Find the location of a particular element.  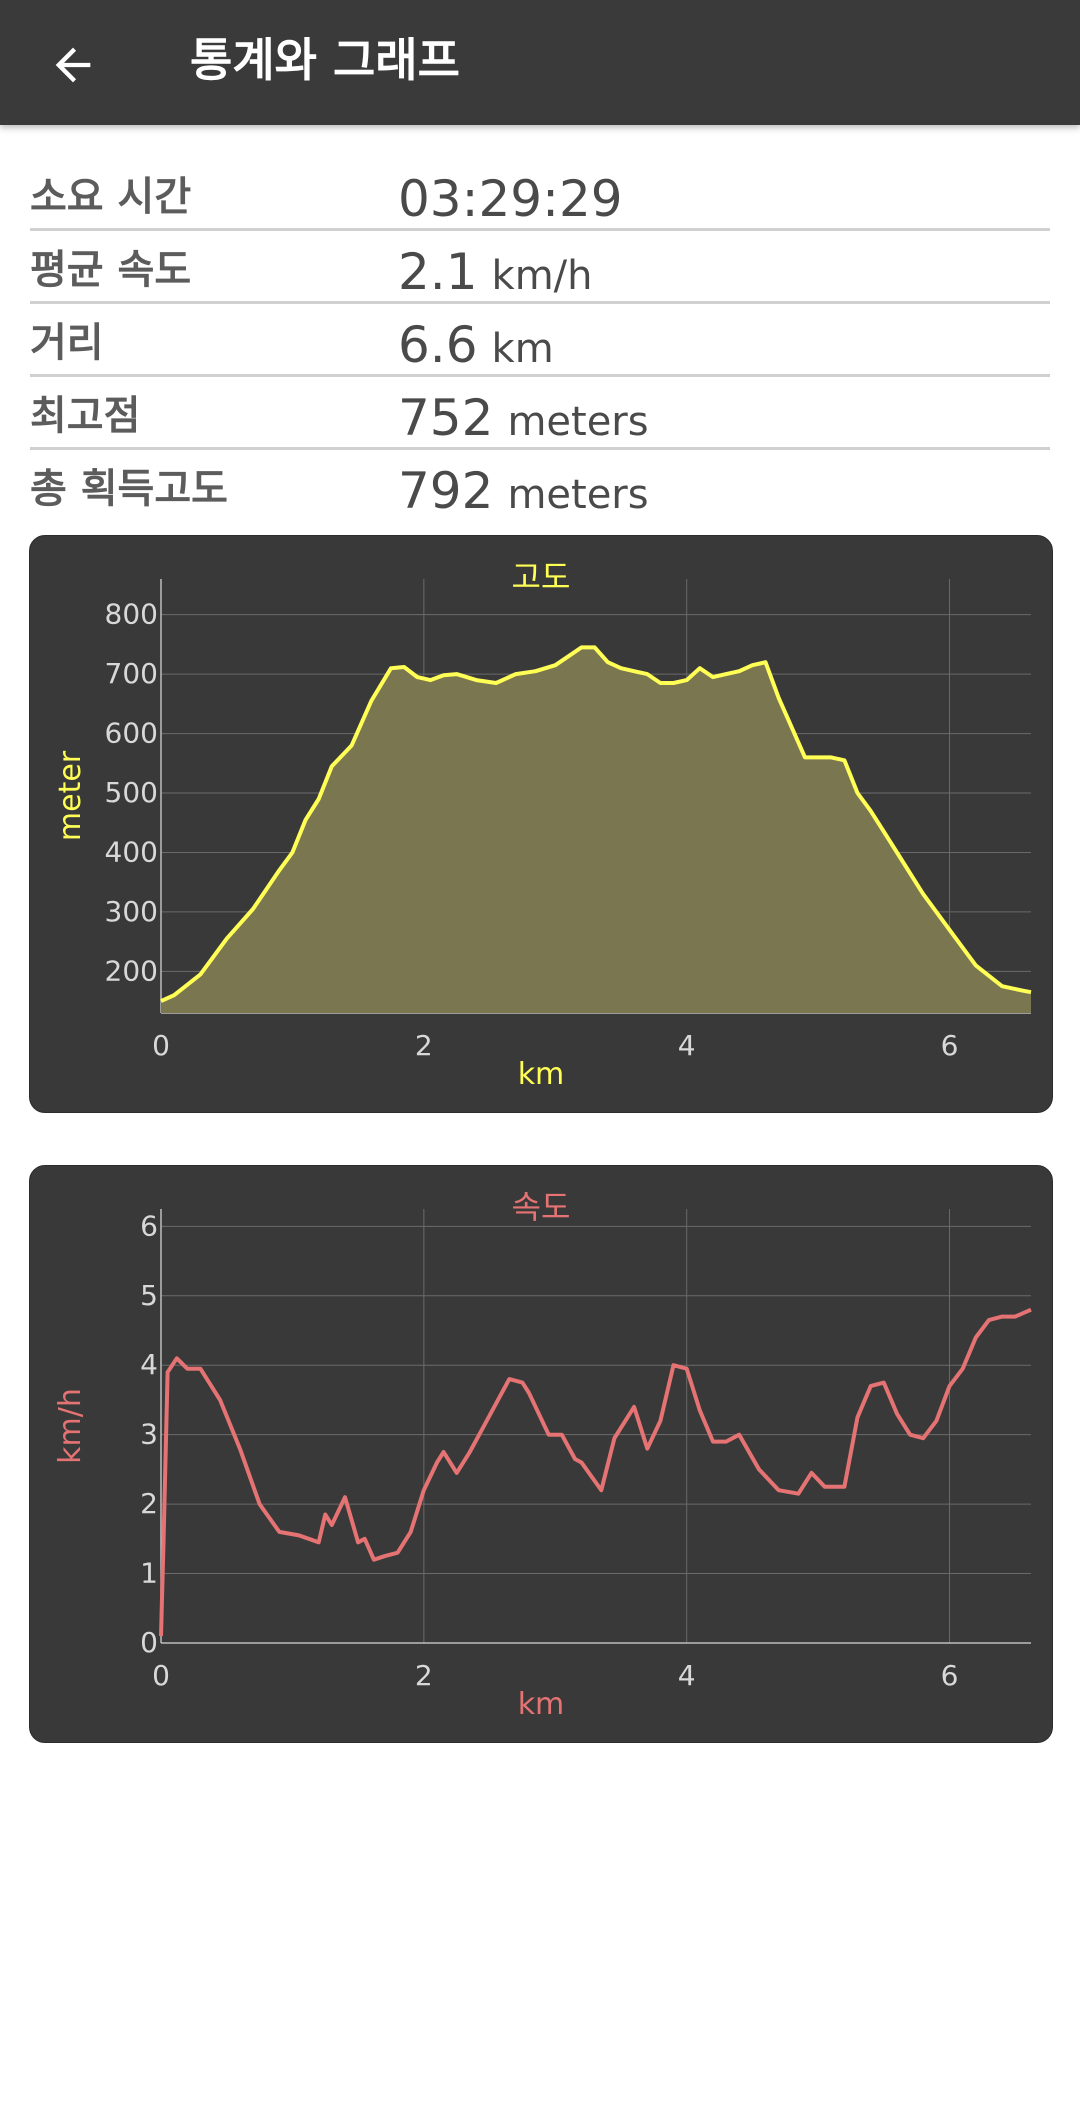

stat-value: 2.1 km/h is located at coordinates (495, 272).